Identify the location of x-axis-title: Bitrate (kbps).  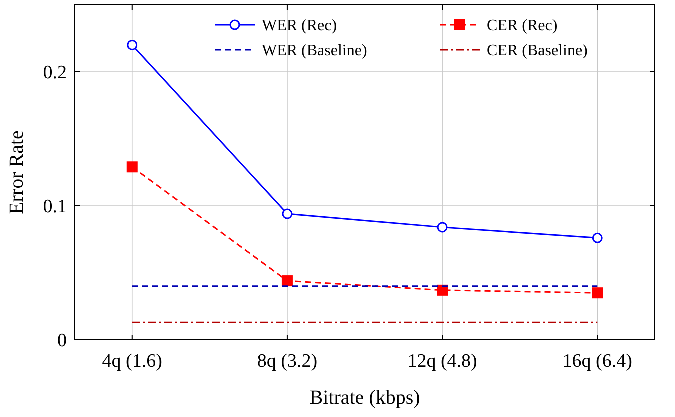
(365, 398).